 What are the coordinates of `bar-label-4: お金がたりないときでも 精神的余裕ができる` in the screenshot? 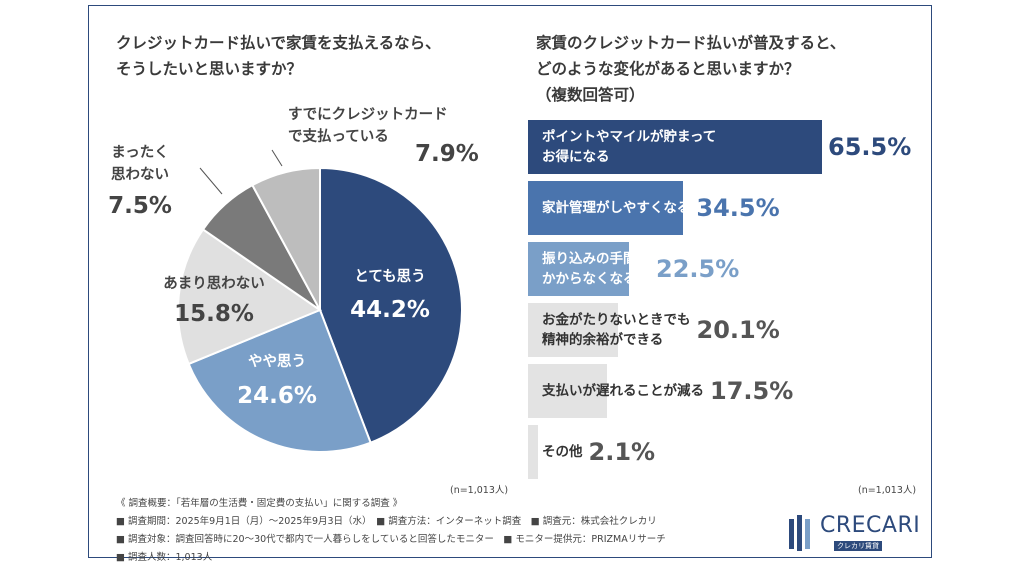 It's located at (616, 330).